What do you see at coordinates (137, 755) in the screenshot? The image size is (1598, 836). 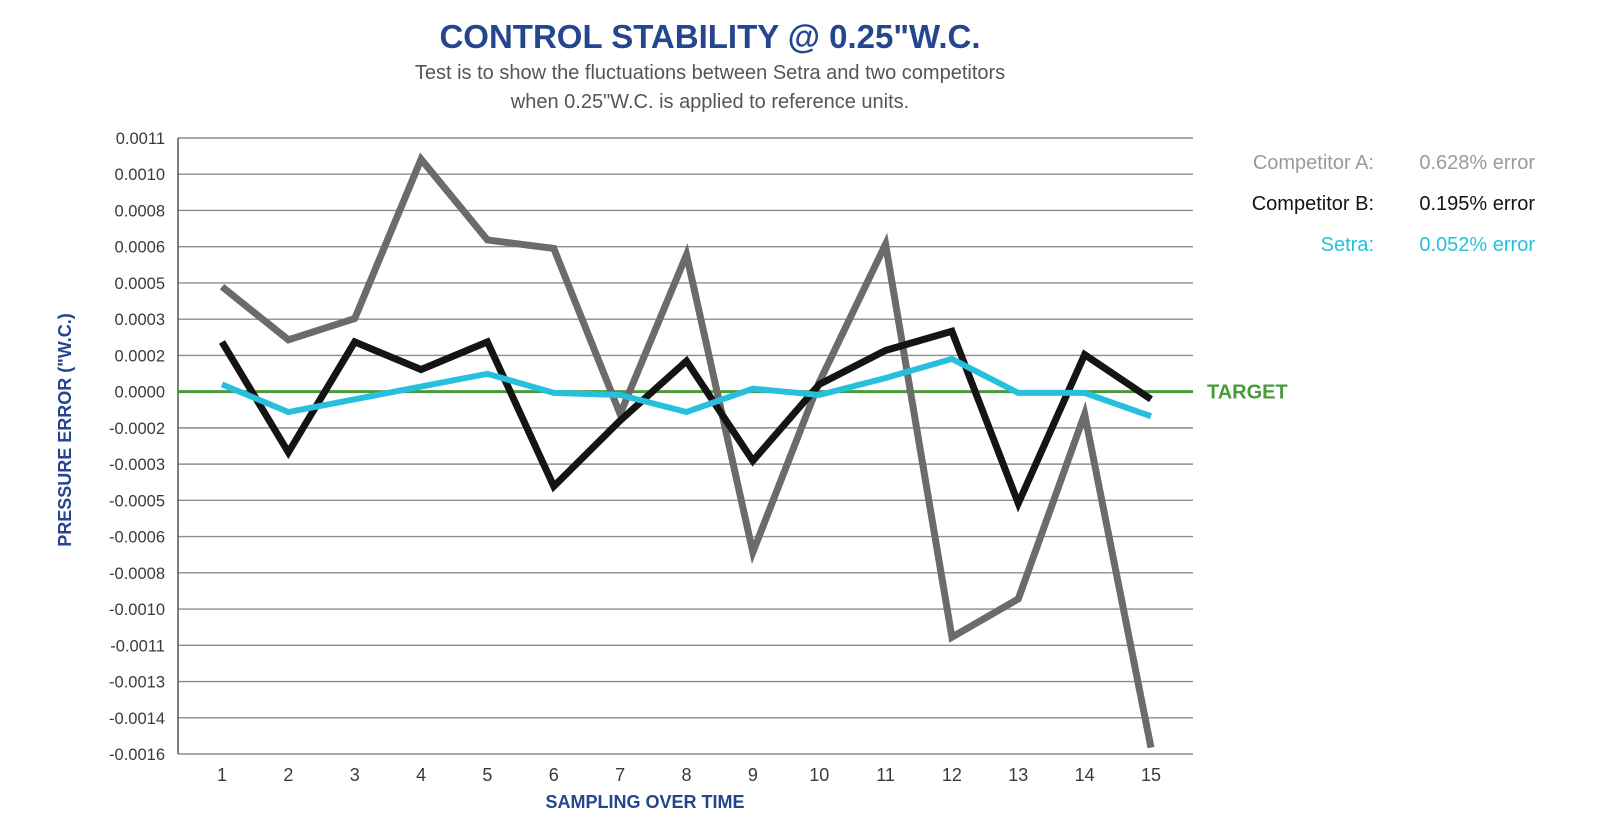 I see `y-tick-label: -0.0016` at bounding box center [137, 755].